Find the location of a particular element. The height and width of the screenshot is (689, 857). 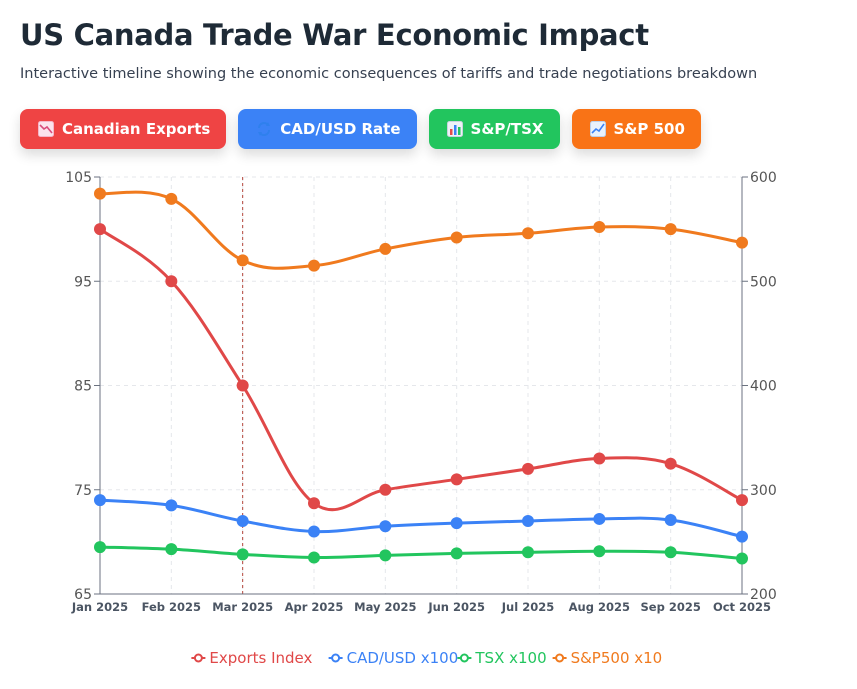

right-tick-label: 500 is located at coordinates (763, 282).